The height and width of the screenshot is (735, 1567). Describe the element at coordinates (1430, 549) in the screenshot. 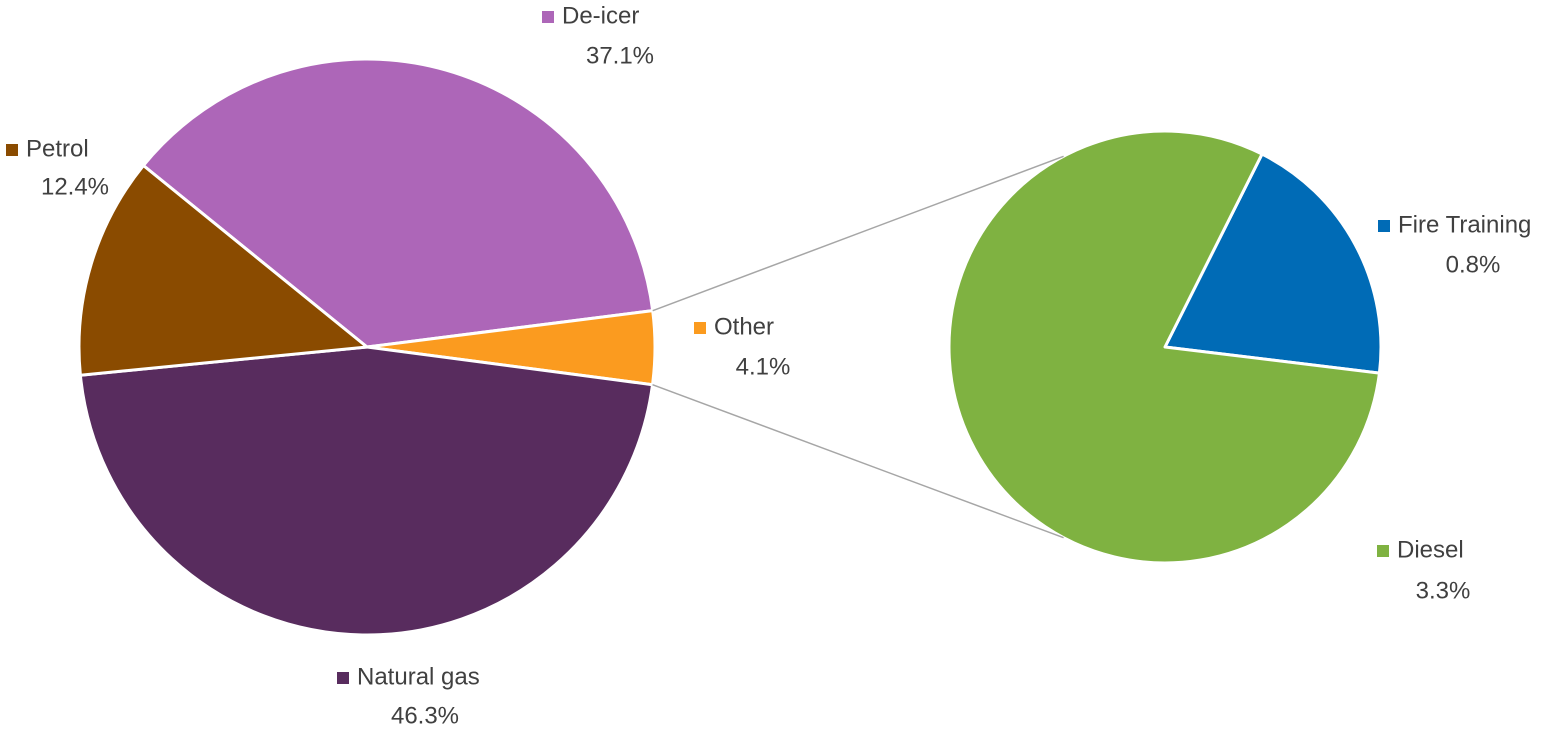

I see `category-label: Diesel` at that location.